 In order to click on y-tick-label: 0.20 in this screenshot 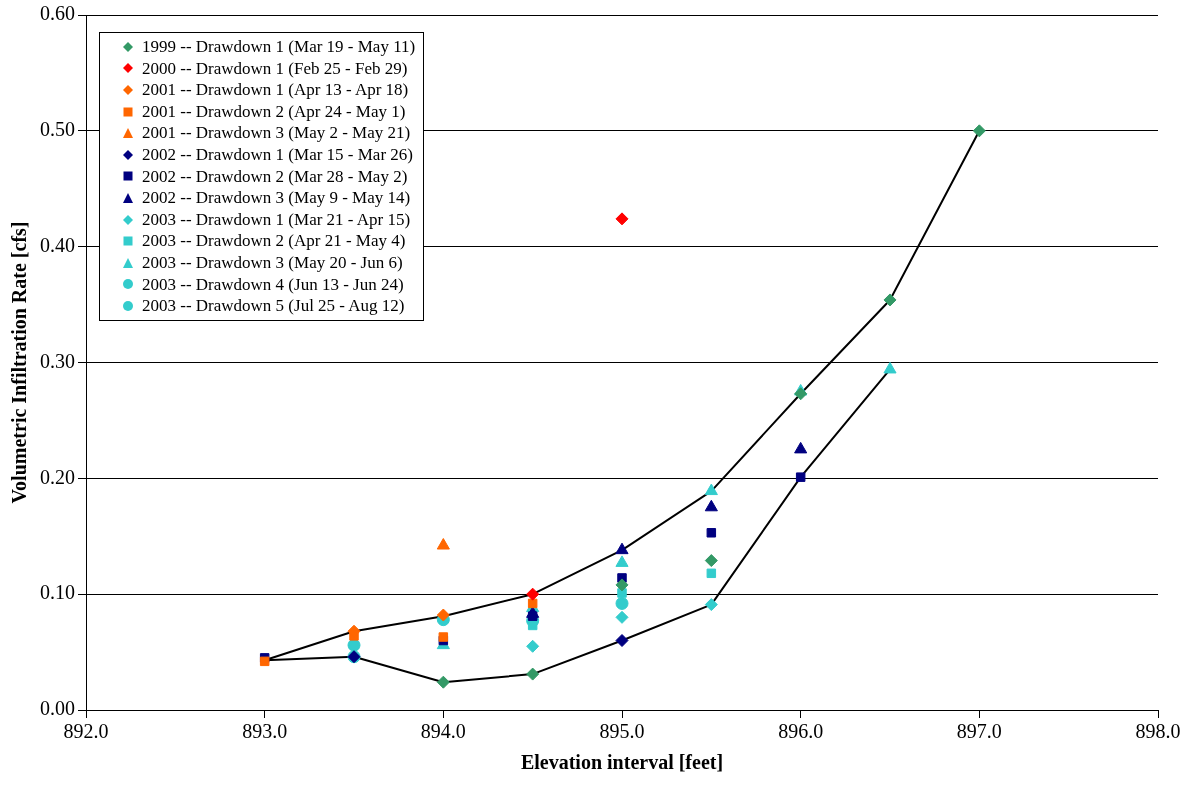, I will do `click(57, 476)`.